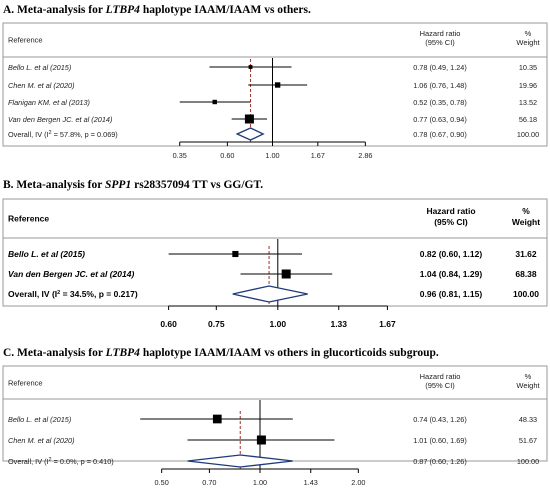 The height and width of the screenshot is (504, 550). I want to click on overall-hr-ci: 0.96 (0.81, 1.15), so click(451, 294).